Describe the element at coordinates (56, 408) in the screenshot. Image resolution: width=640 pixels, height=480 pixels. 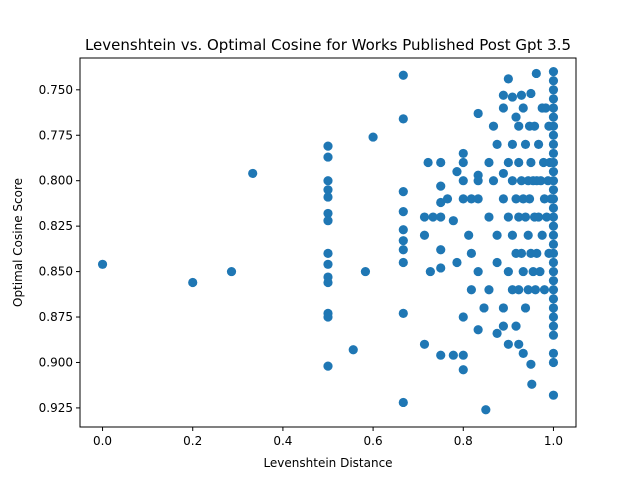
I see `y-tick-label: 0.925` at that location.